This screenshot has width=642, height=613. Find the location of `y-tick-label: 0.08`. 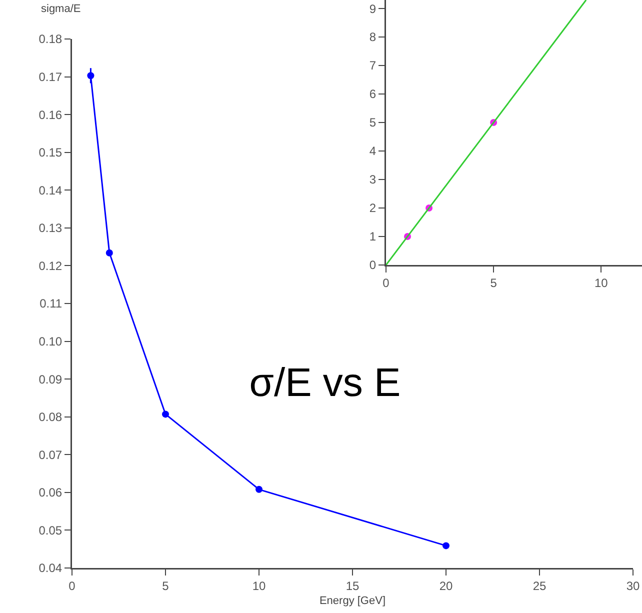

y-tick-label: 0.08 is located at coordinates (50, 417).